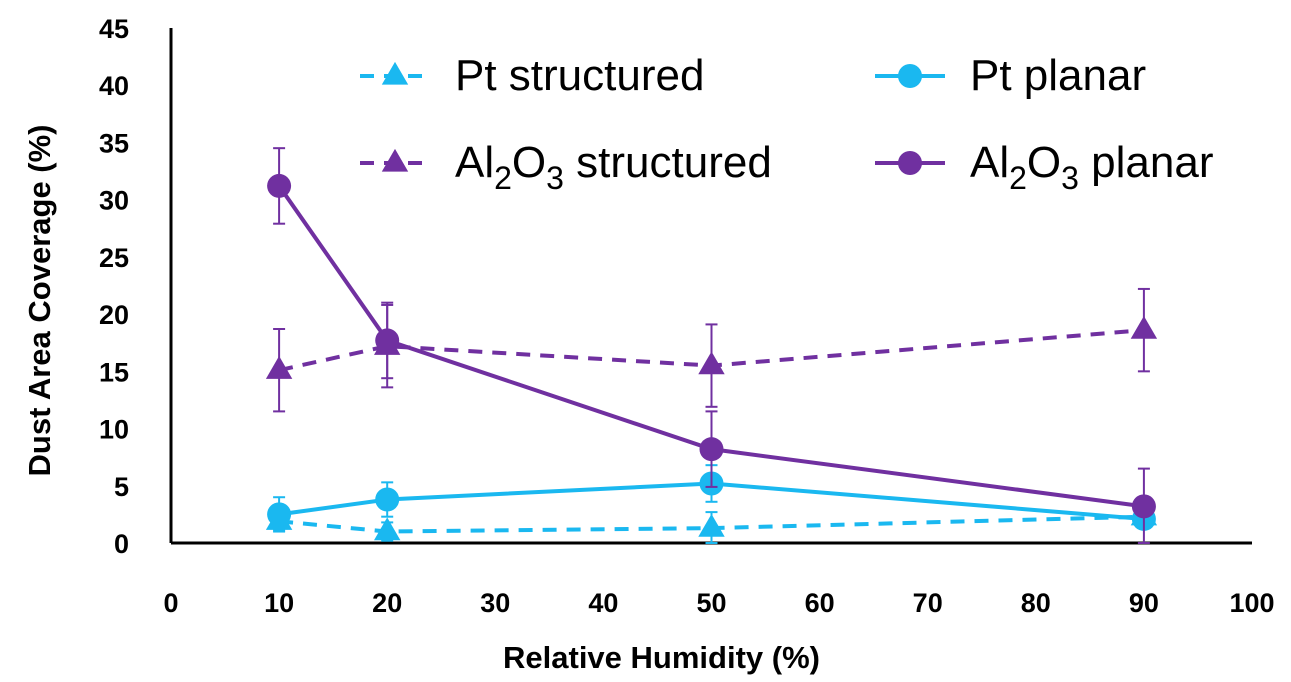  I want to click on x-tick-label: 50, so click(711, 603).